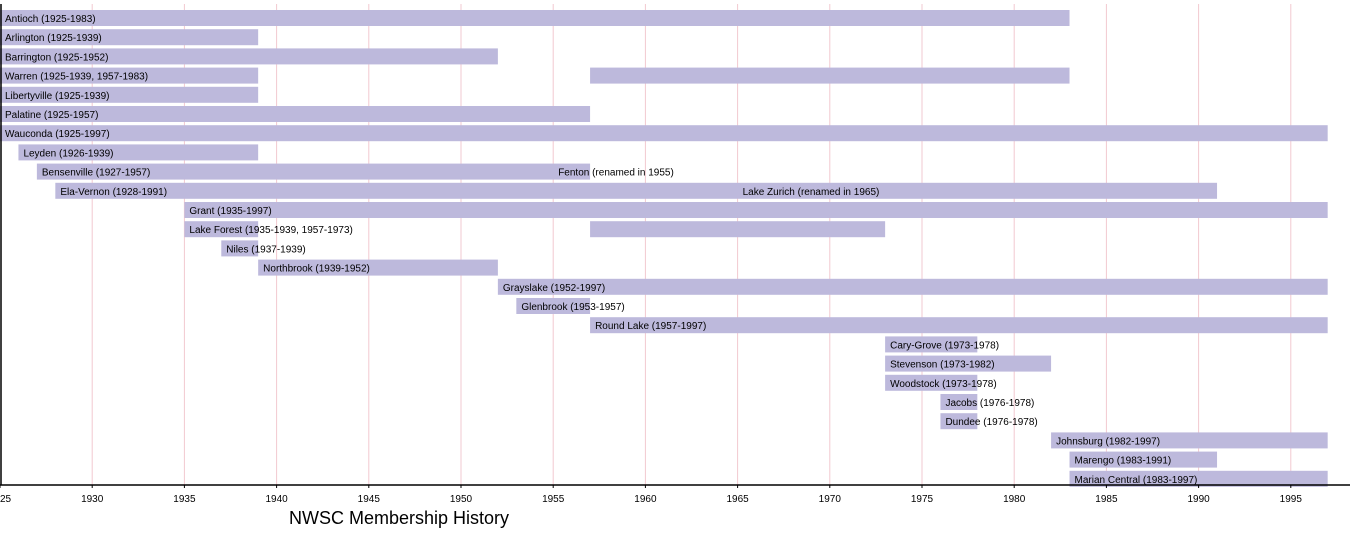 The image size is (1350, 535). What do you see at coordinates (650, 326) in the screenshot?
I see `row-label: Round Lake (1957-1997)` at bounding box center [650, 326].